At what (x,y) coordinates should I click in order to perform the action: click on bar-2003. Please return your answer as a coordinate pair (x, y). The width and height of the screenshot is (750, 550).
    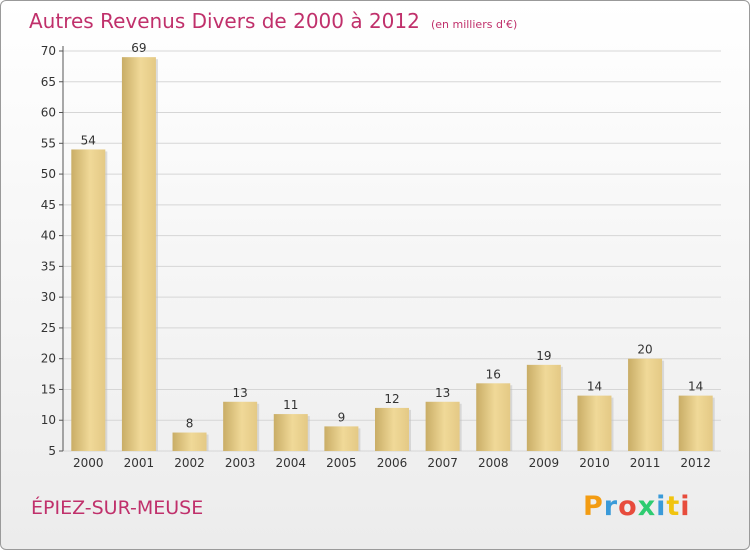
    Looking at the image, I should click on (240, 426).